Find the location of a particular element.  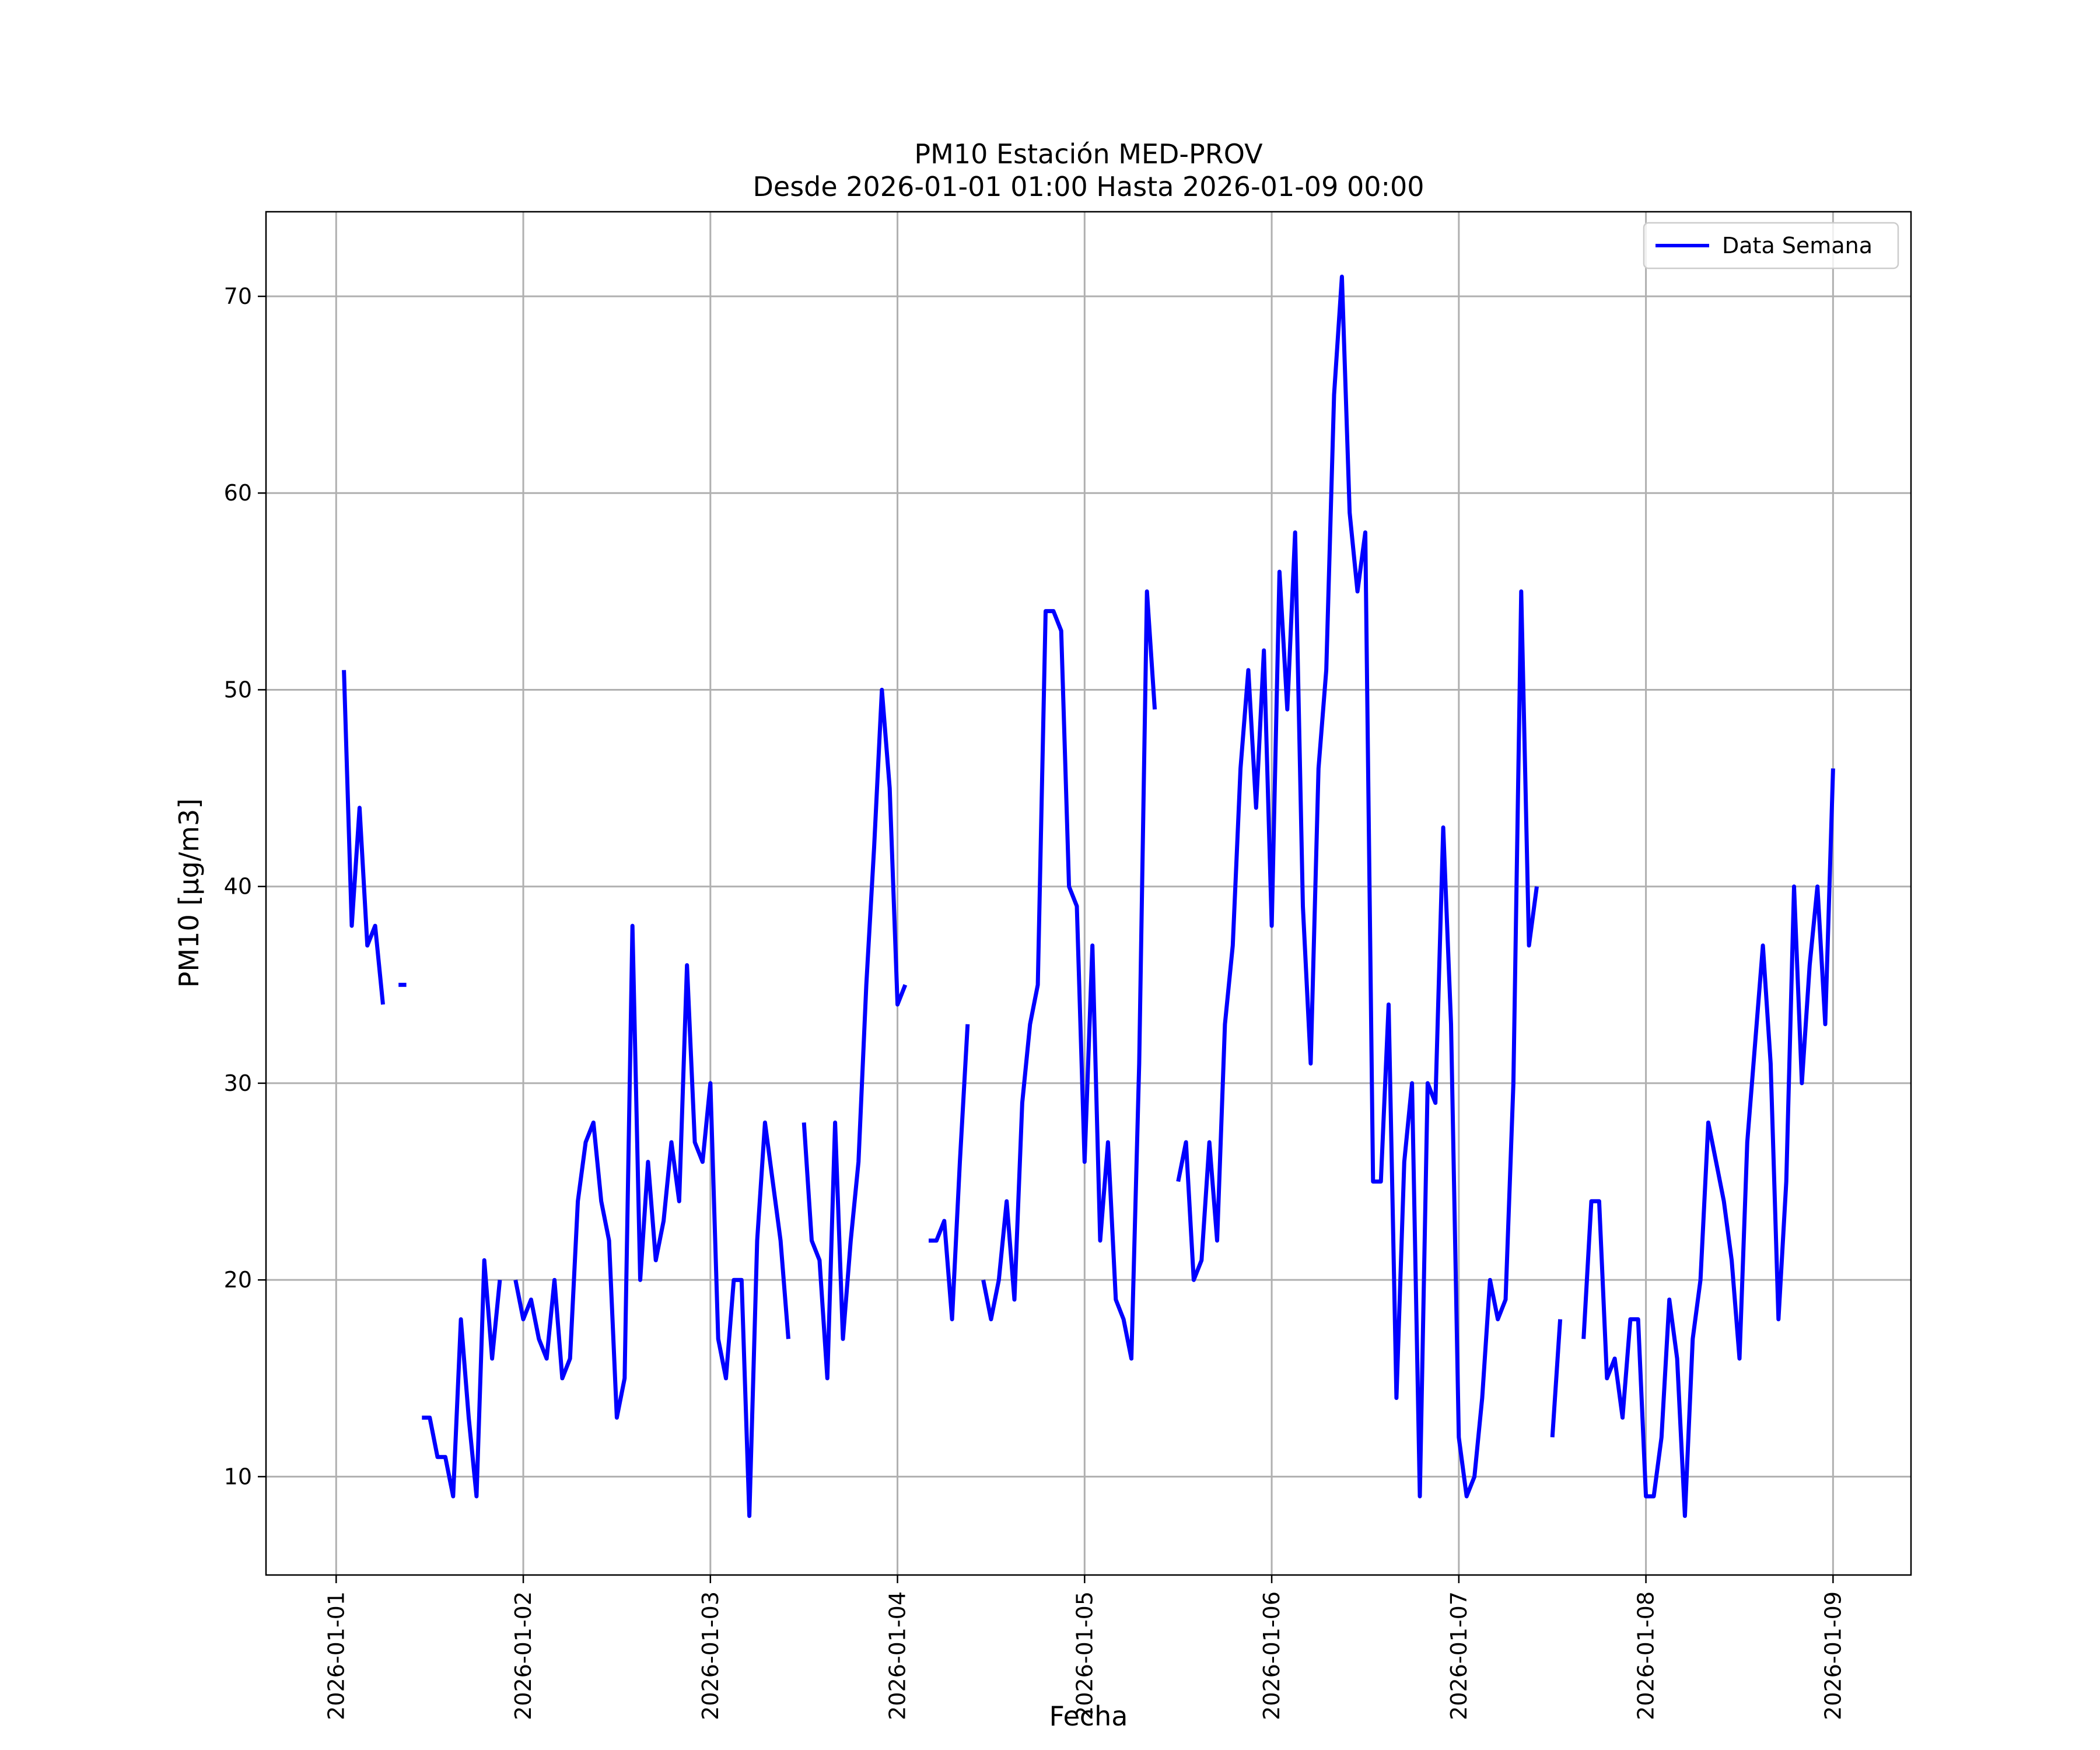

y-tick-label: 40 is located at coordinates (238, 887).